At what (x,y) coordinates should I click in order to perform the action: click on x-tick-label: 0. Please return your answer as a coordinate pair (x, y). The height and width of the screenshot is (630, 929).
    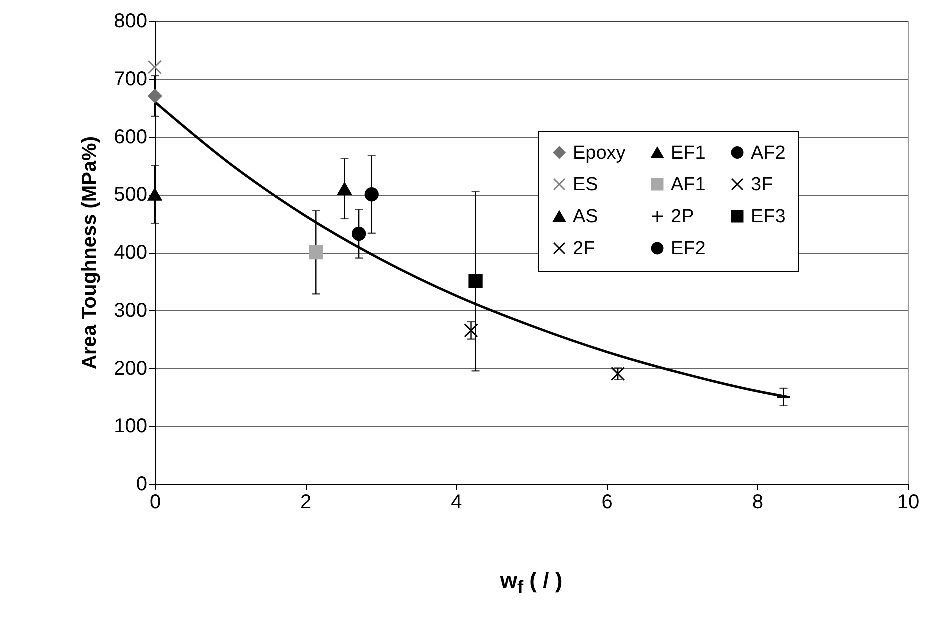
    Looking at the image, I should click on (156, 503).